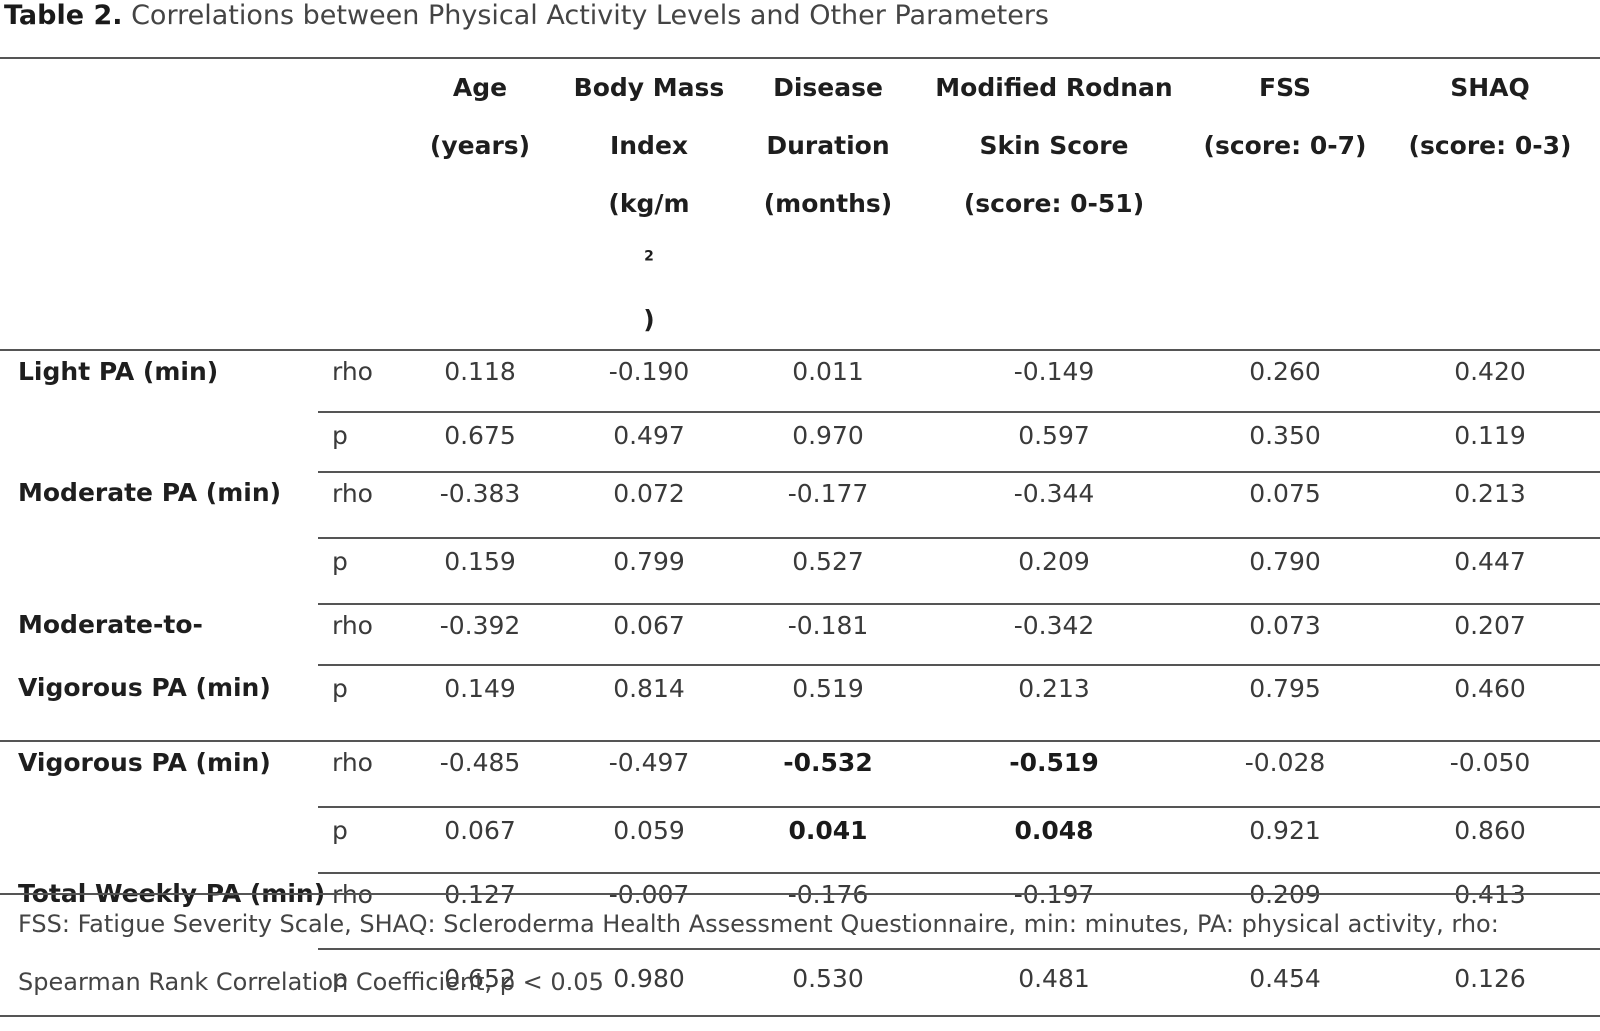 This screenshot has height=1031, width=1600. Describe the element at coordinates (480, 625) in the screenshot. I see `cell: -0.392` at that location.